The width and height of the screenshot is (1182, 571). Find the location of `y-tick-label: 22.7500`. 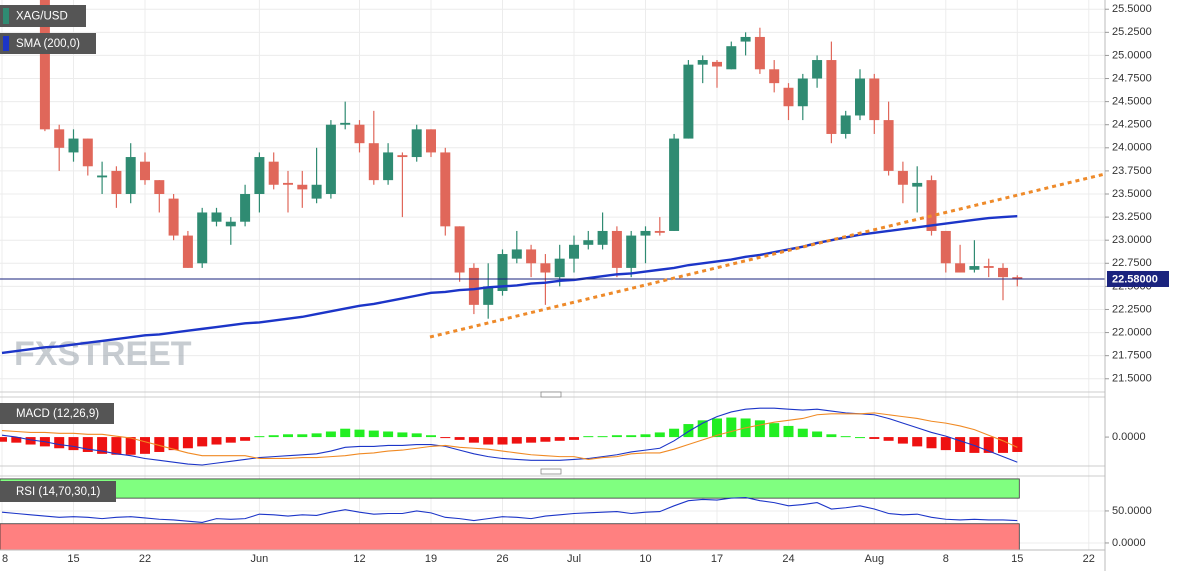

y-tick-label: 22.7500 is located at coordinates (1132, 263).